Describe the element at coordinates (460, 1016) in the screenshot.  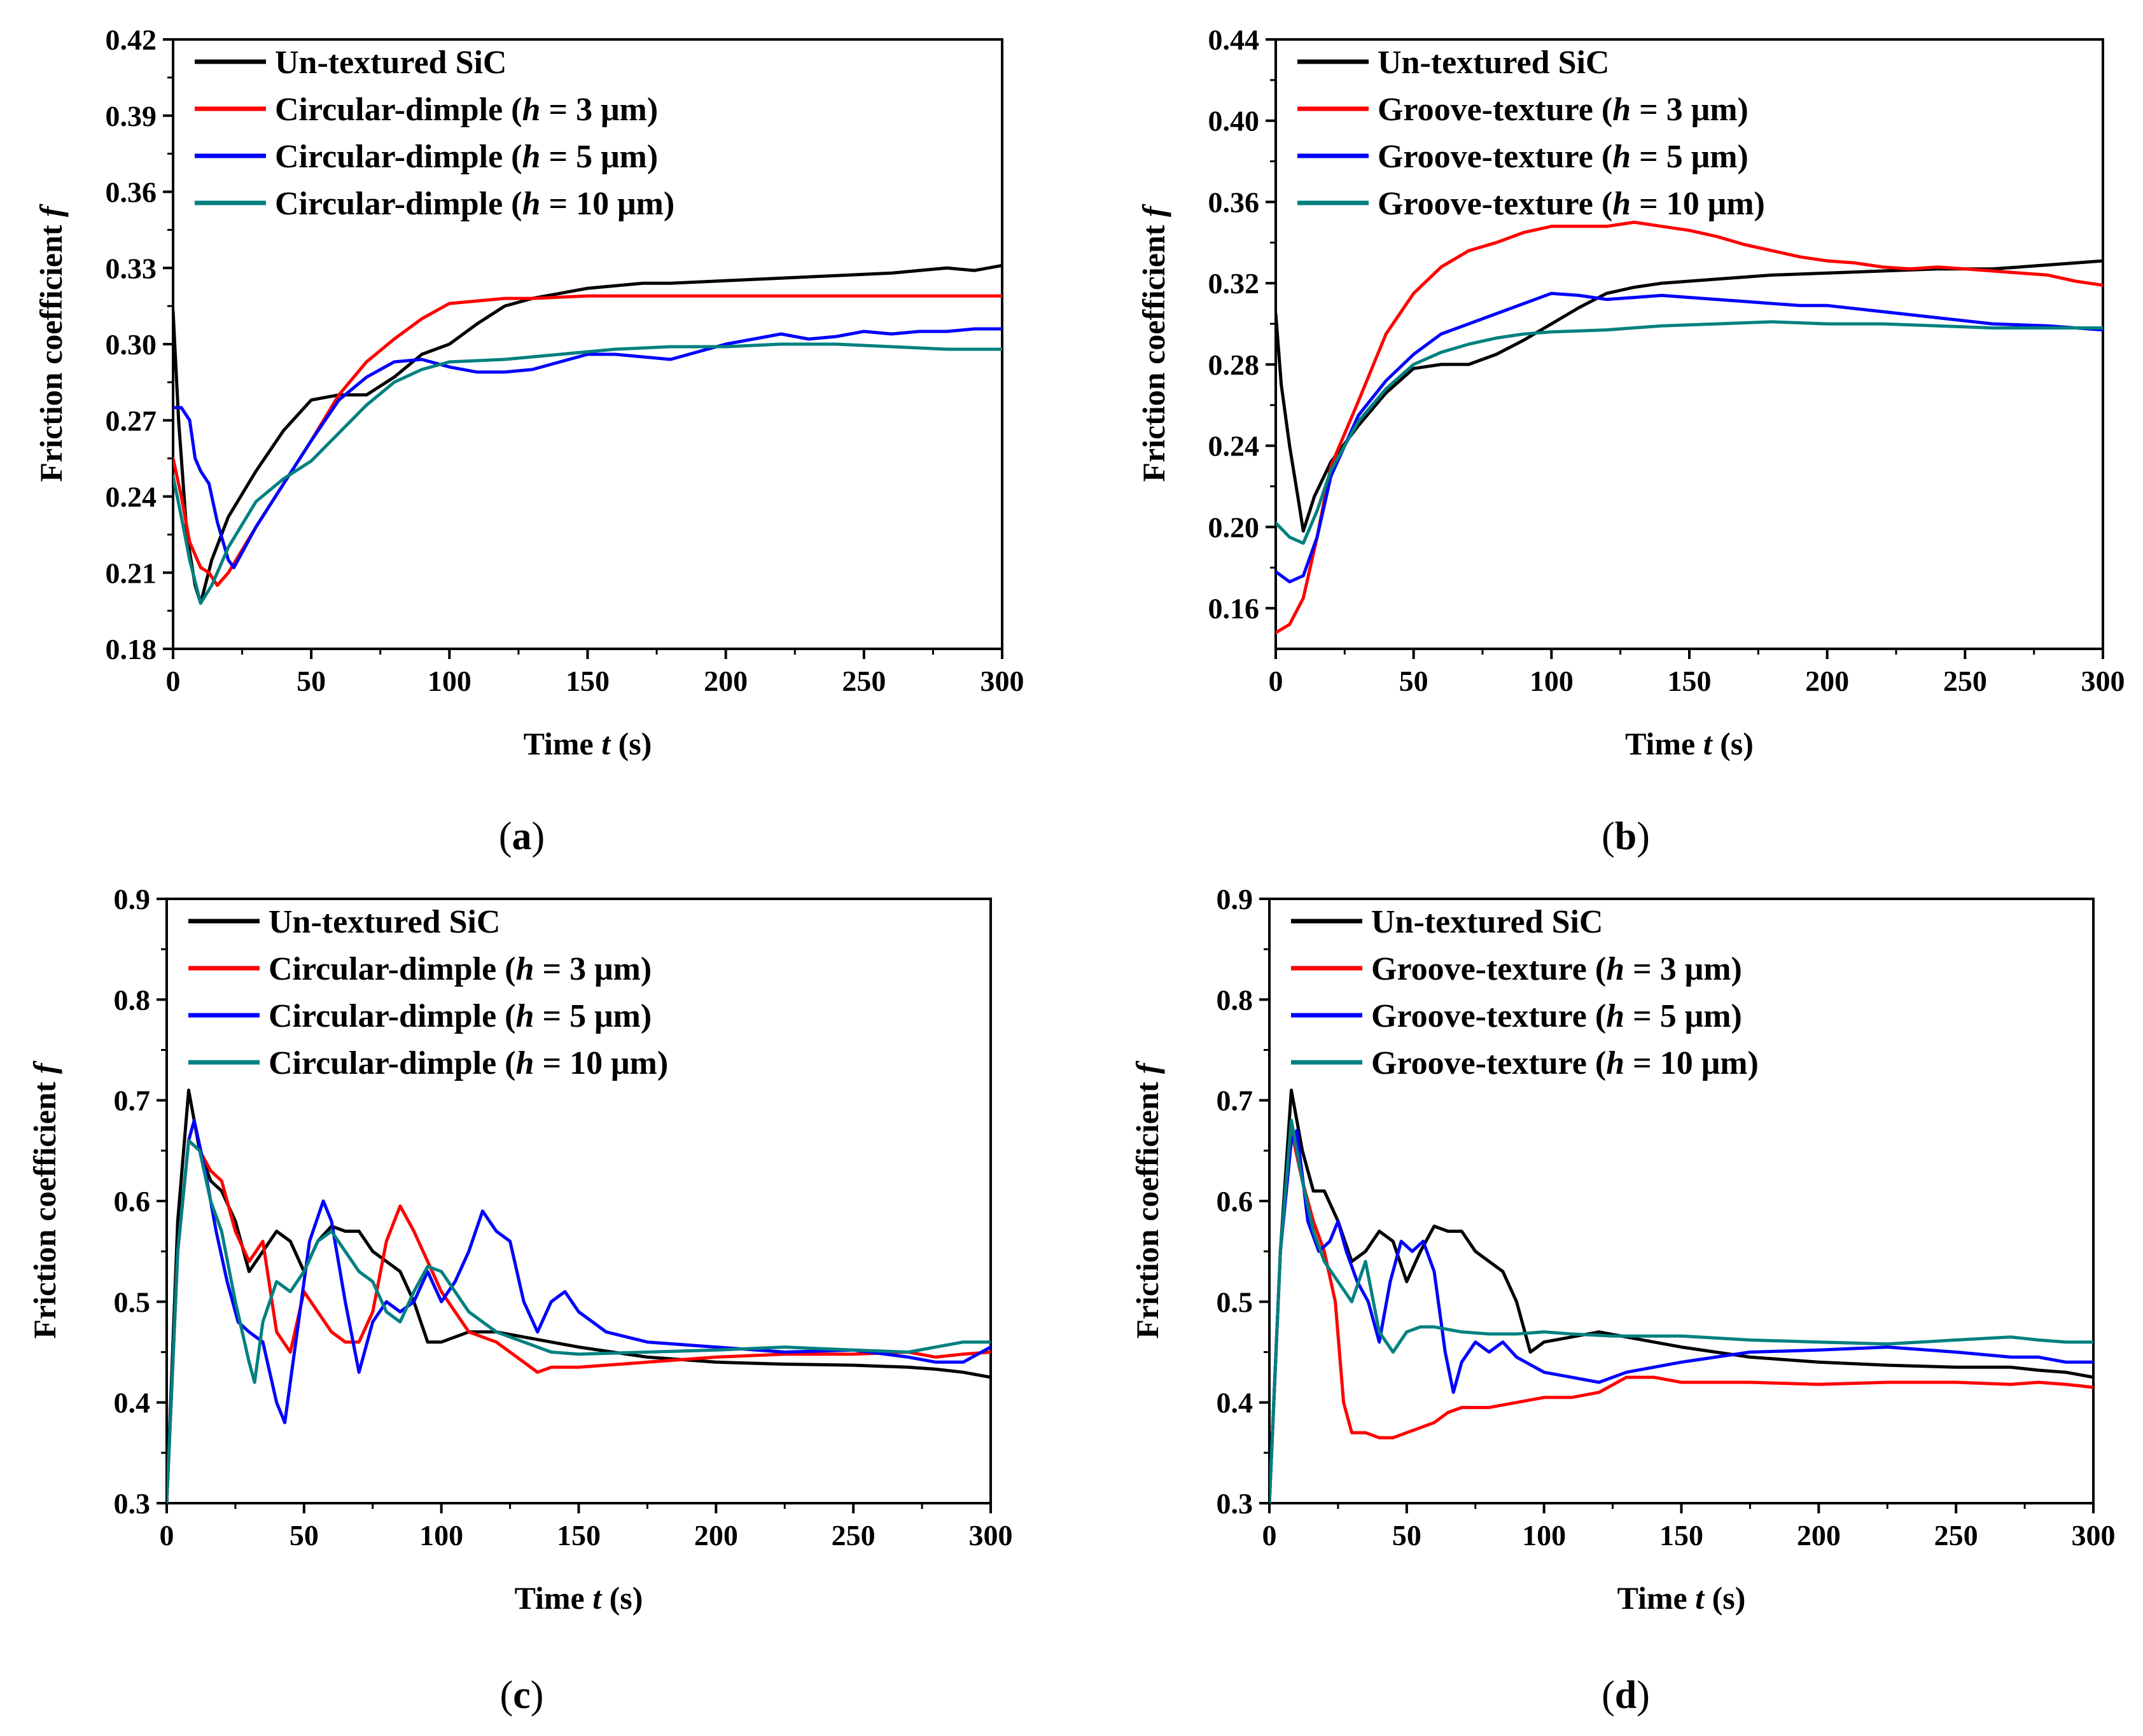
I see `legend-entry: Circular-dimple (h = 5 μm)` at that location.